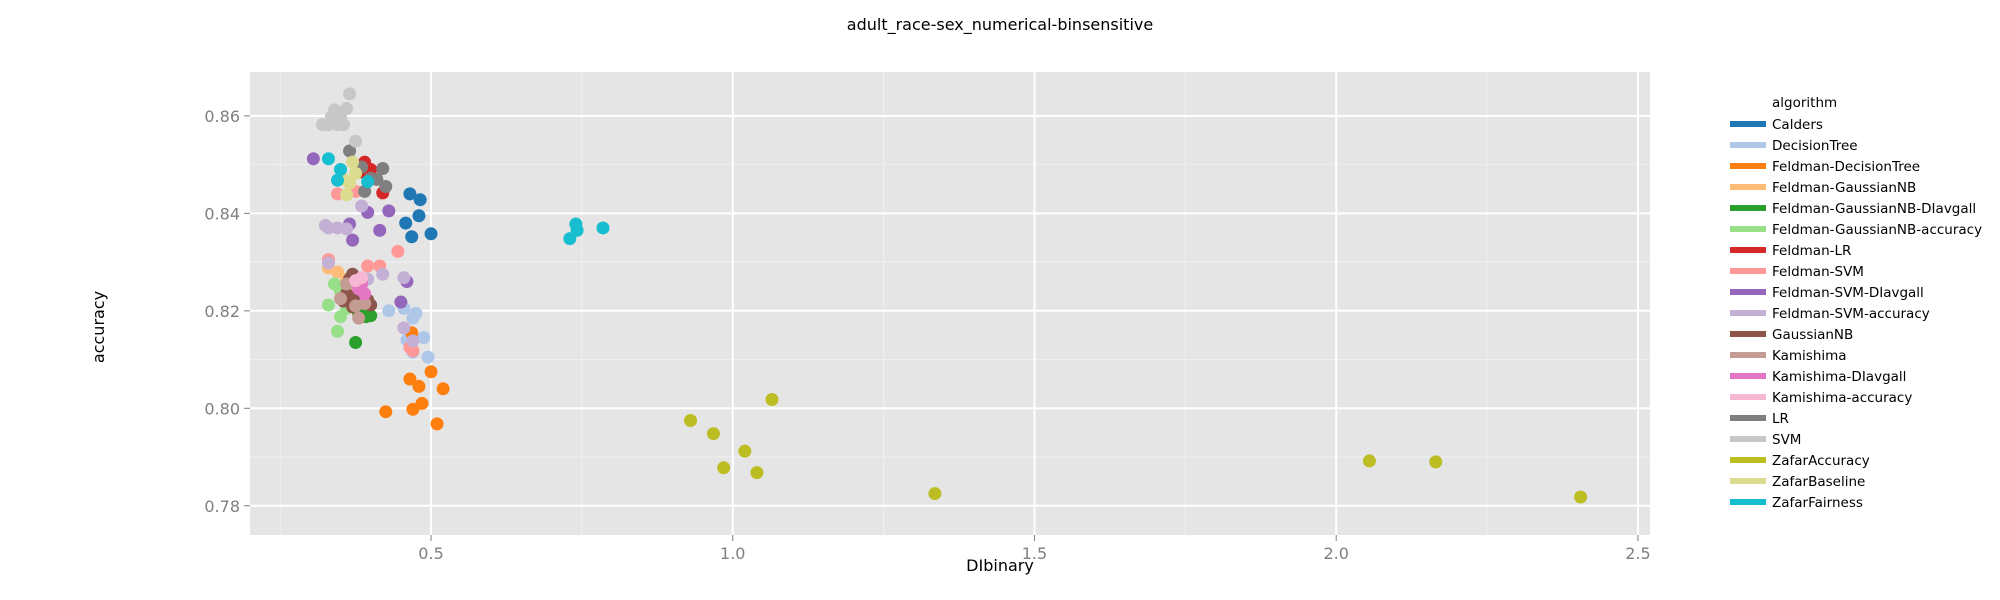 Image resolution: width=2000 pixels, height=600 pixels. What do you see at coordinates (222, 213) in the screenshot?
I see `y-tick-label: 0.84` at bounding box center [222, 213].